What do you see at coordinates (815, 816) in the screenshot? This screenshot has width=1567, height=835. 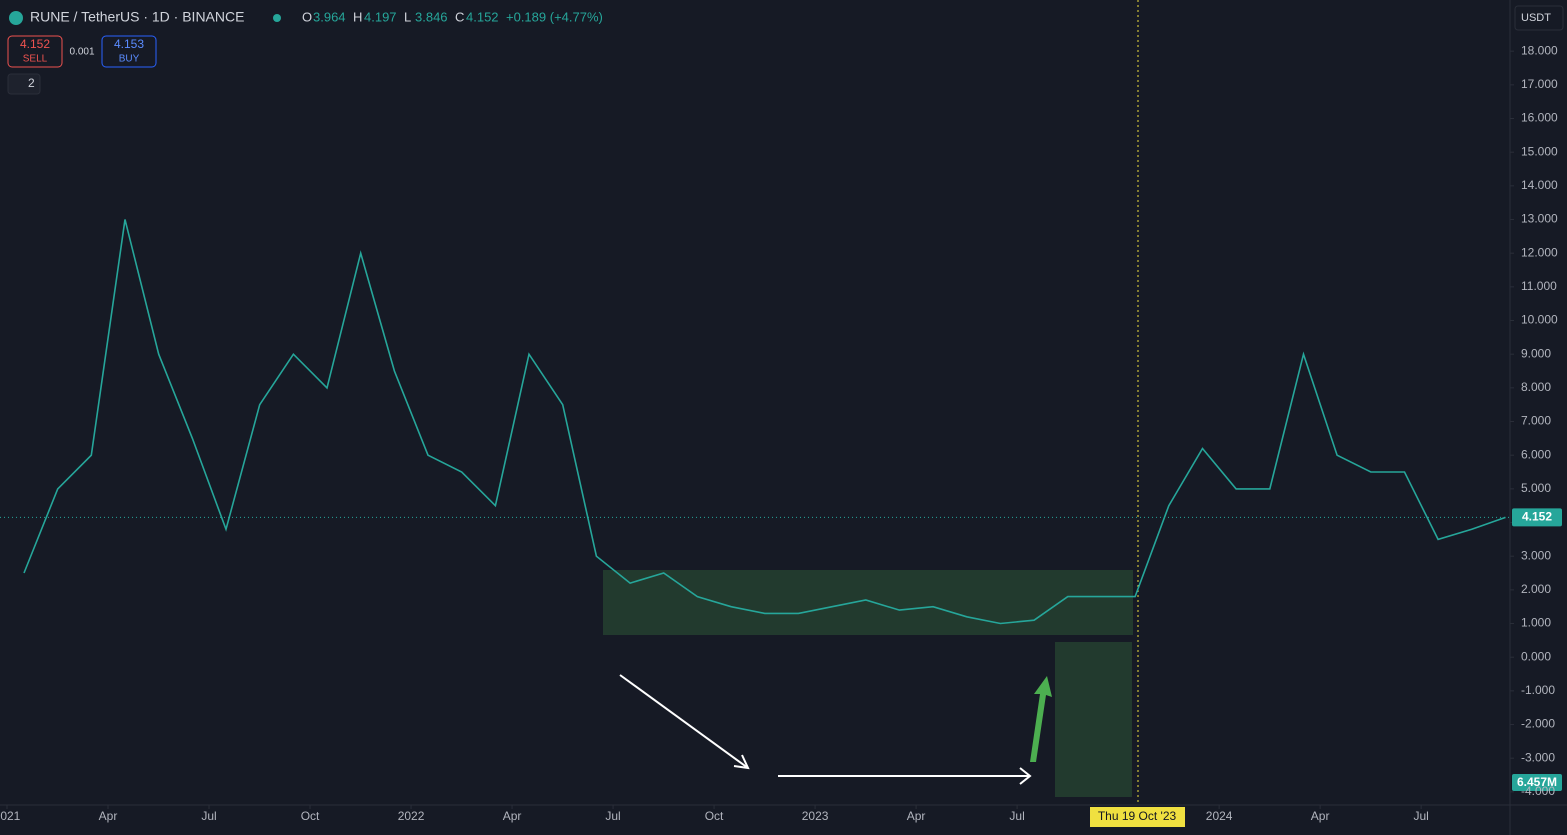 I see `x-tick-label: 2023` at bounding box center [815, 816].